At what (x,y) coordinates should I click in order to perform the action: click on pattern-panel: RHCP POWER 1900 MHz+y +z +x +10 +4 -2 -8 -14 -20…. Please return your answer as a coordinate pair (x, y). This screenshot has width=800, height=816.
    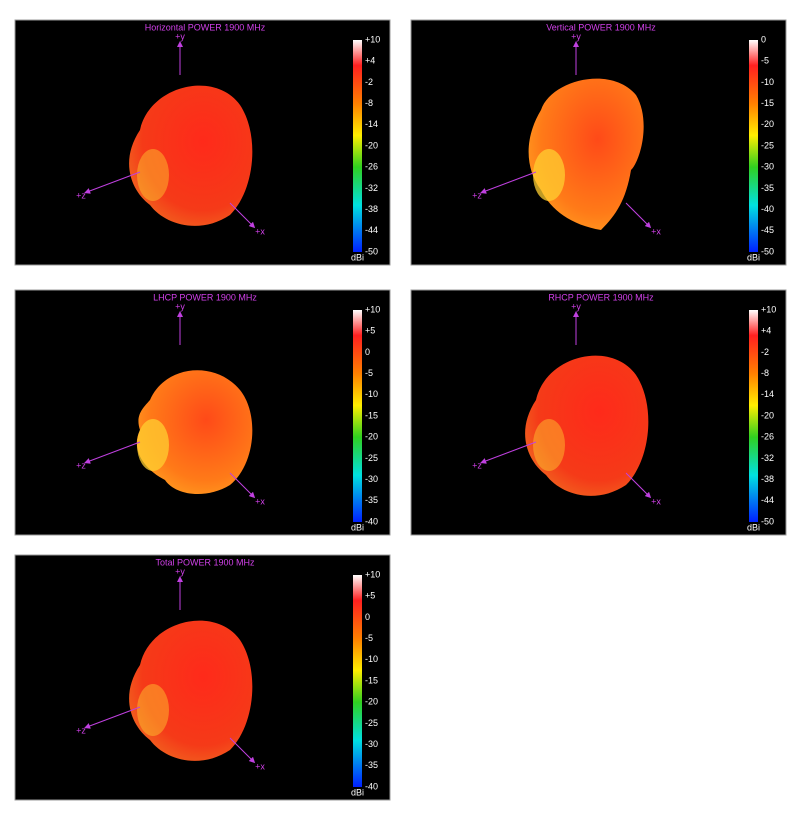
    Looking at the image, I should click on (598, 412).